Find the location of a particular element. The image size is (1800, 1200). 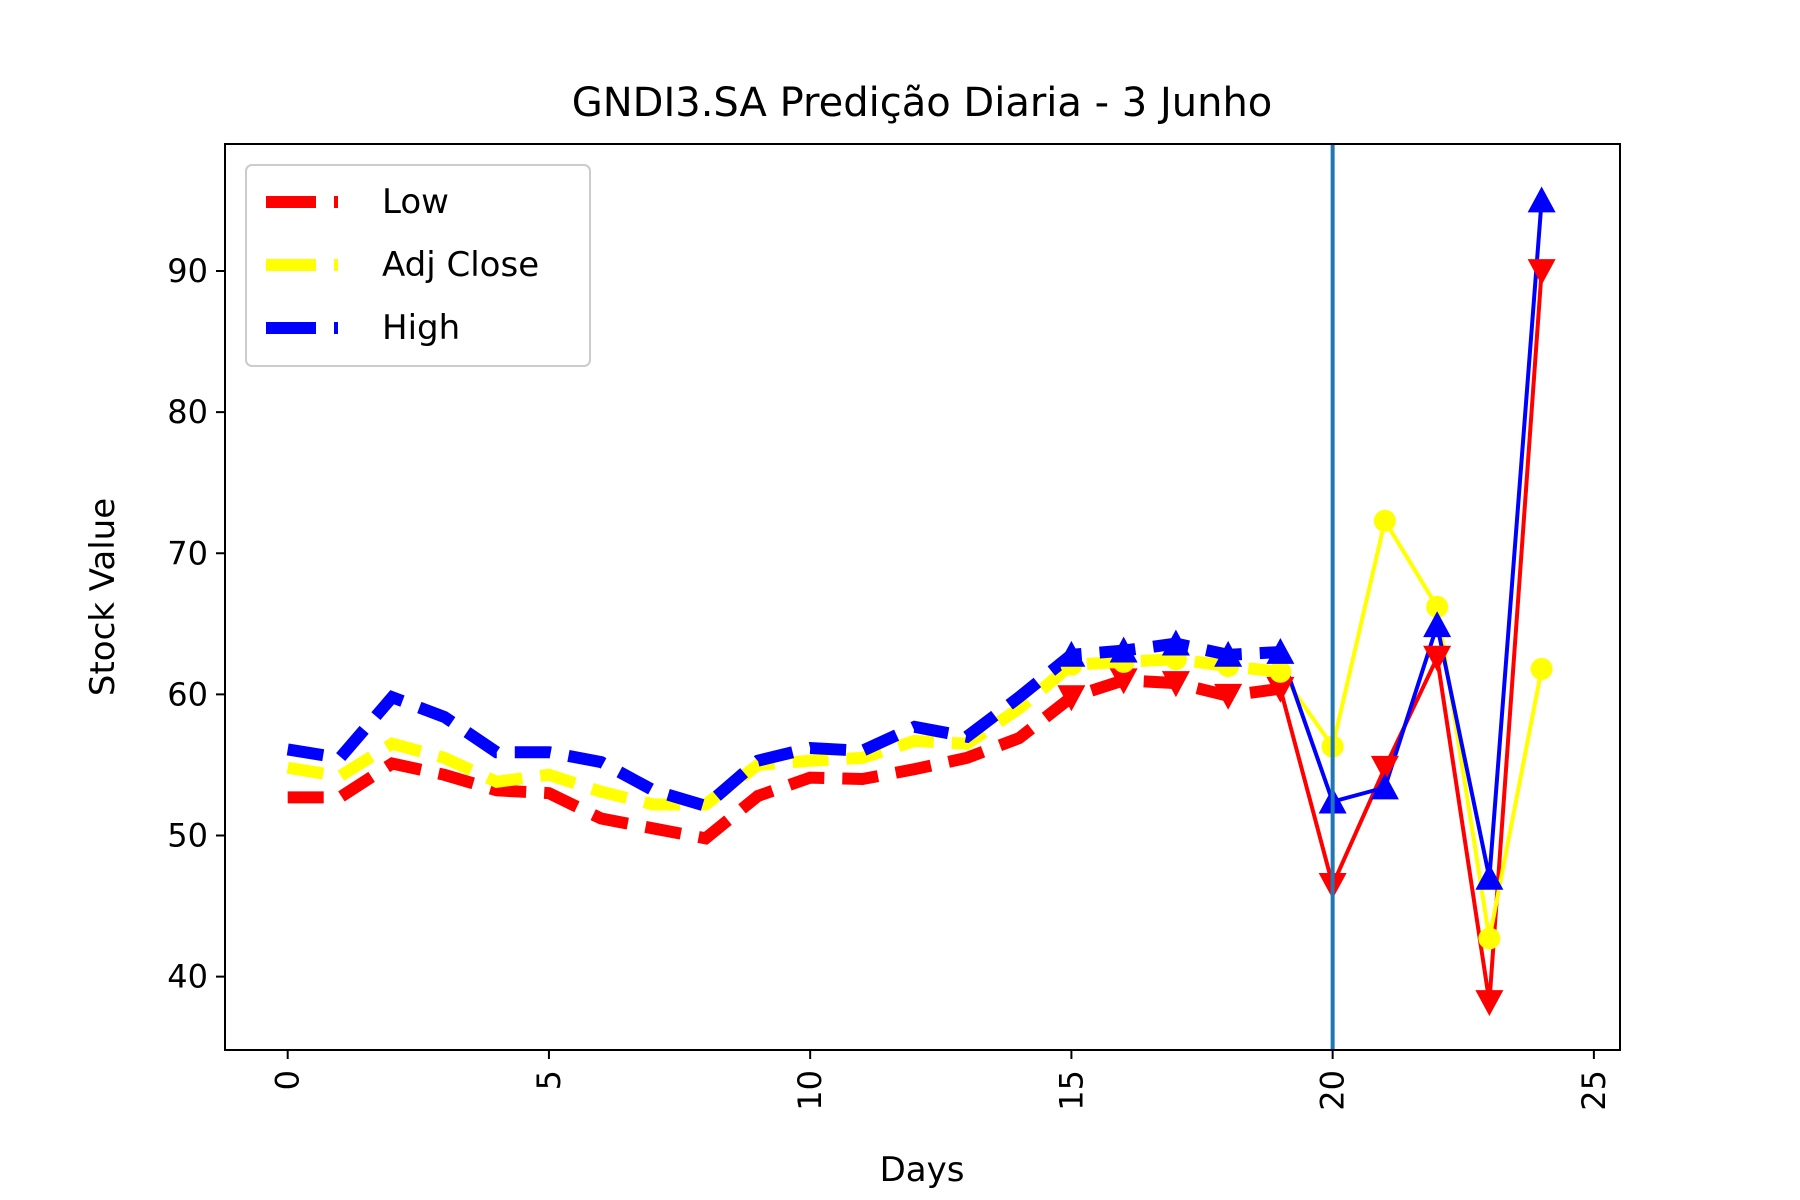

x-axis-label: Days is located at coordinates (922, 1170).